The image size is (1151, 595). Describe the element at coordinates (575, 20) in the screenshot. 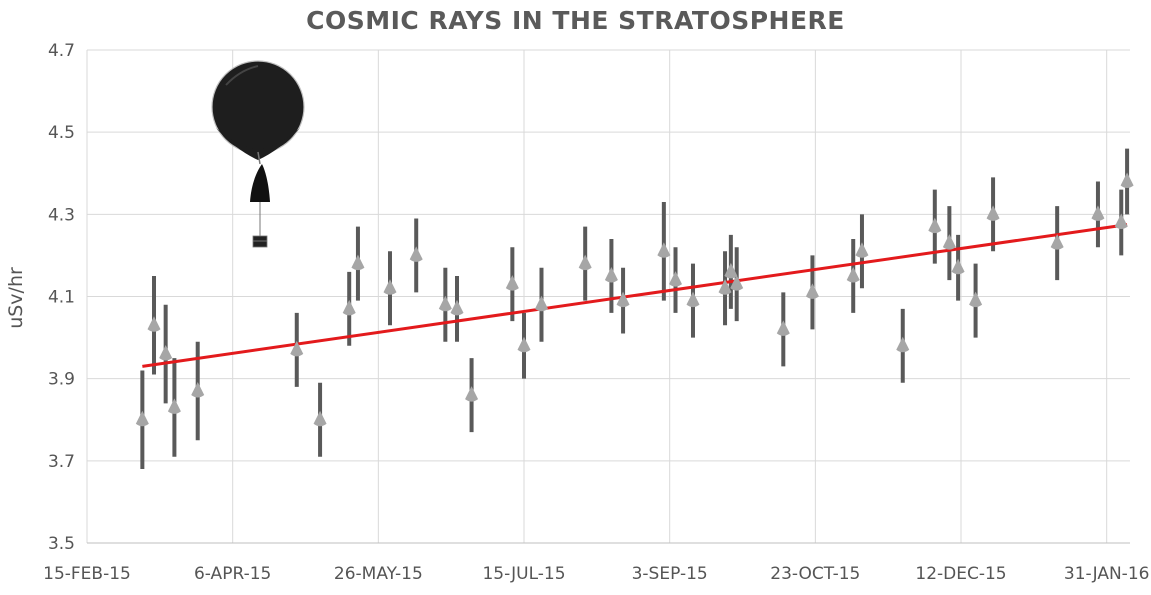

I see `chart-title: COSMIC RAYS IN THE STRATOSPHERE` at that location.